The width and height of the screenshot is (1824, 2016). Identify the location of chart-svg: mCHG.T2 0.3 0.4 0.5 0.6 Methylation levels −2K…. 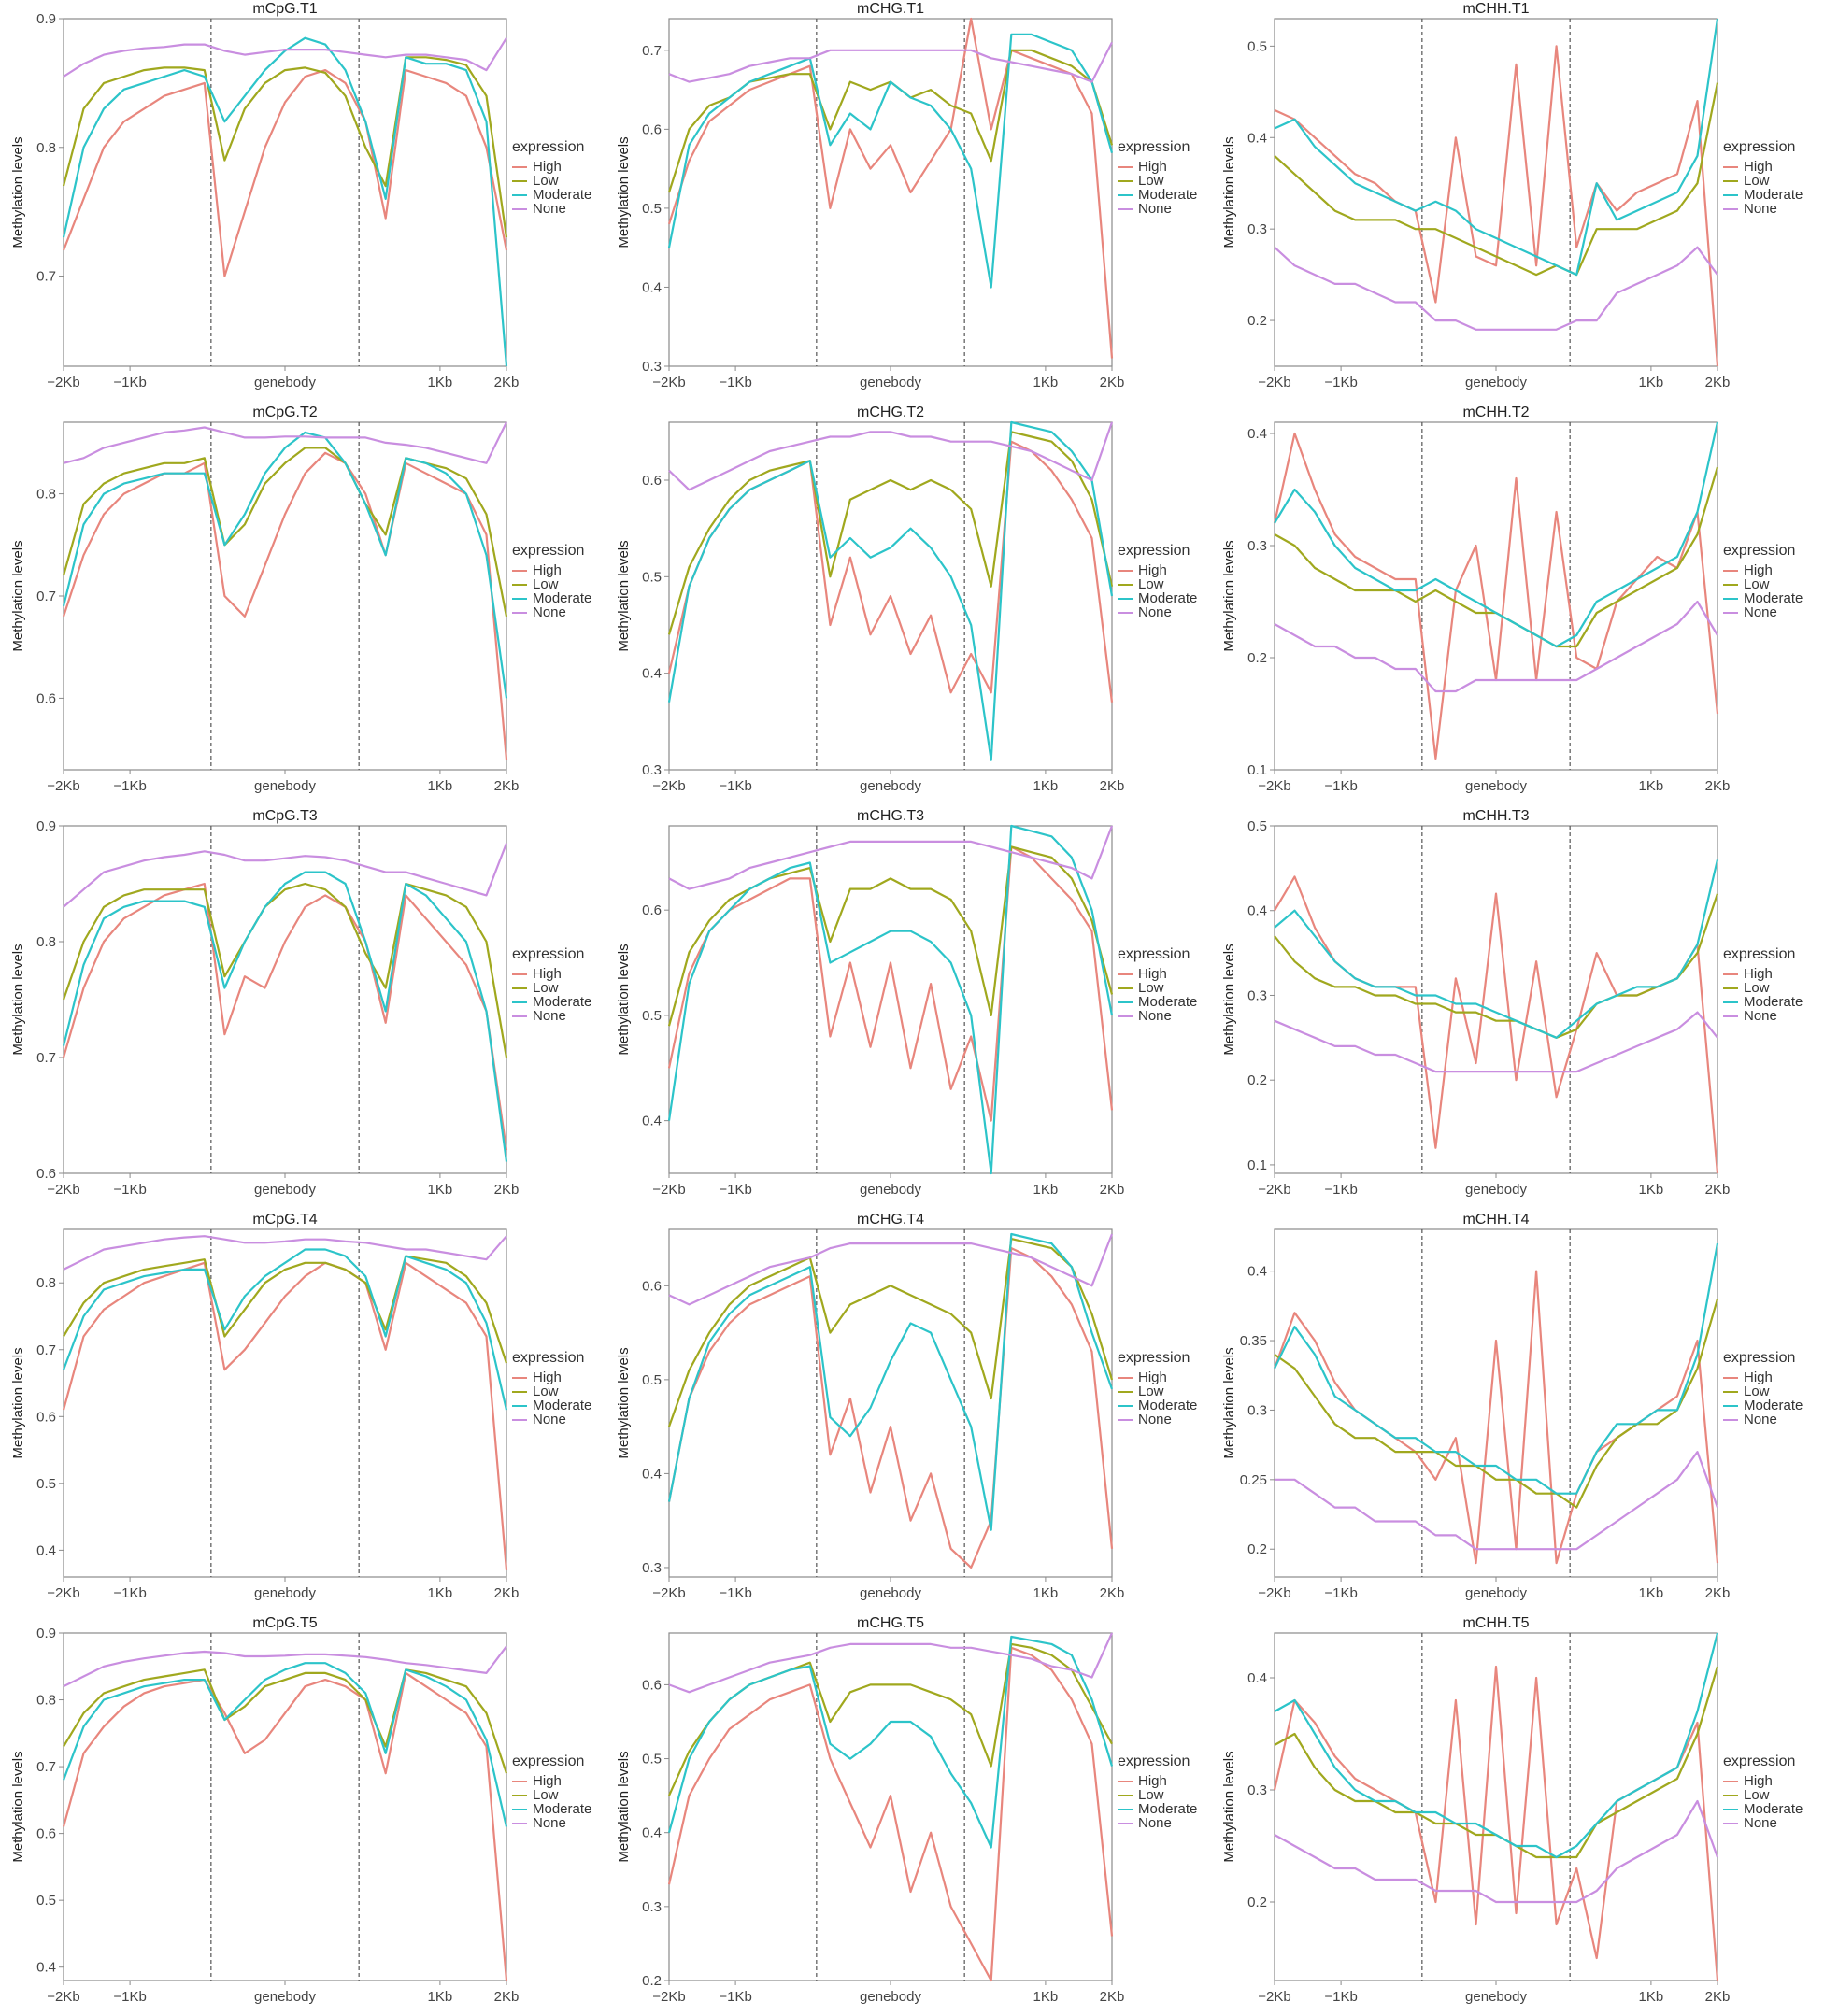
(870, 599).